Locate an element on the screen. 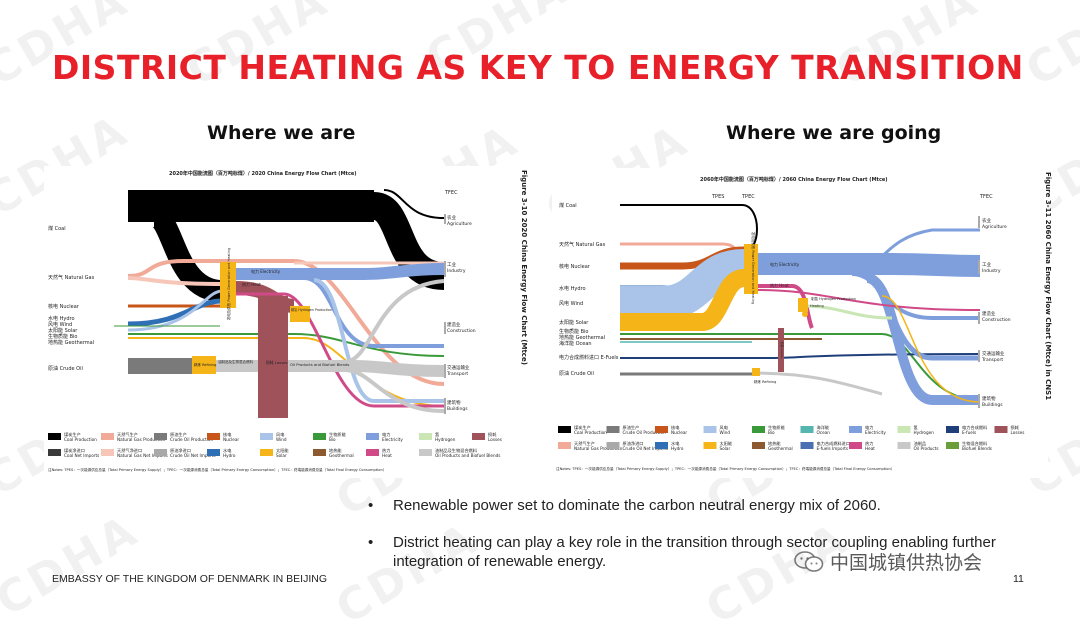  svg-text: 原油 Crude Oil is located at coordinates (65, 368).